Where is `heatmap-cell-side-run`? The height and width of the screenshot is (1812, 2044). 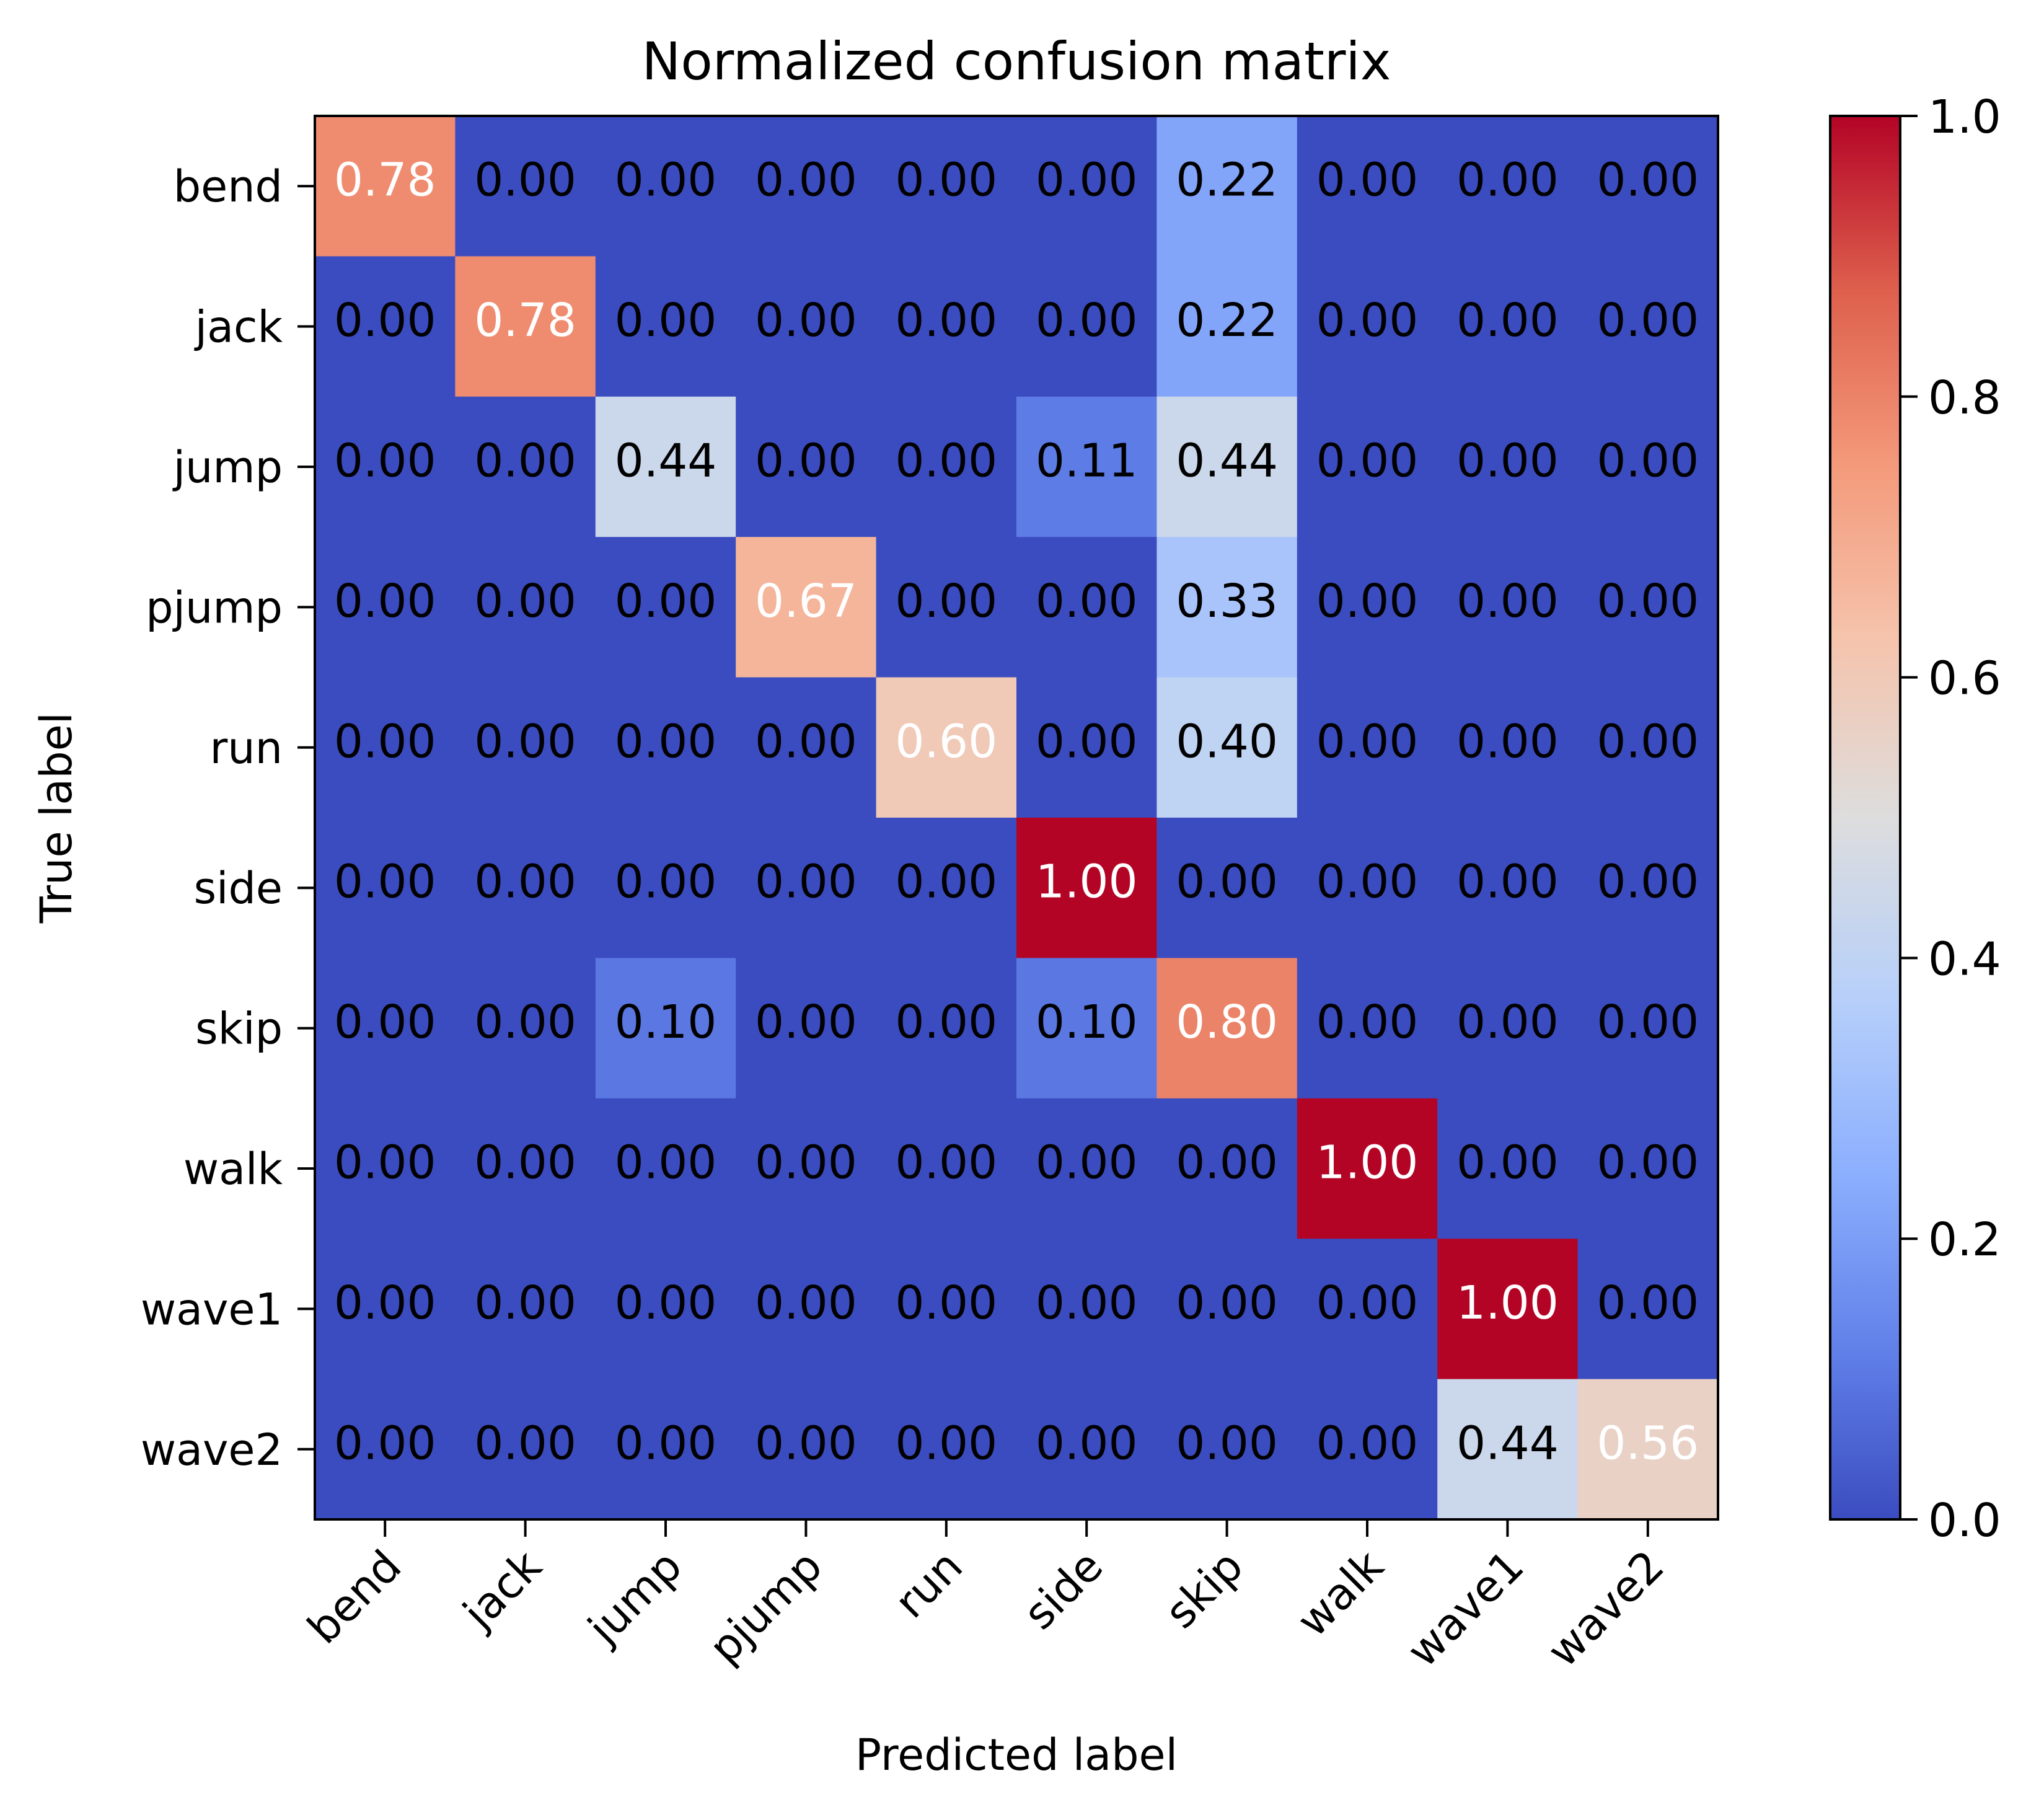 heatmap-cell-side-run is located at coordinates (947, 888).